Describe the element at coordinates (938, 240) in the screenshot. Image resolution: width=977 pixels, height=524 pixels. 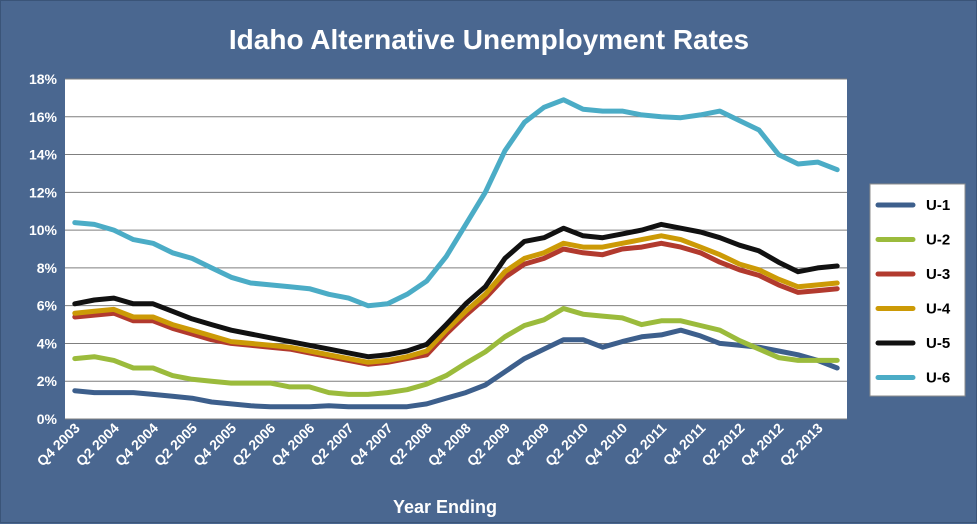
I see `legend-label-u-2: U-2` at that location.